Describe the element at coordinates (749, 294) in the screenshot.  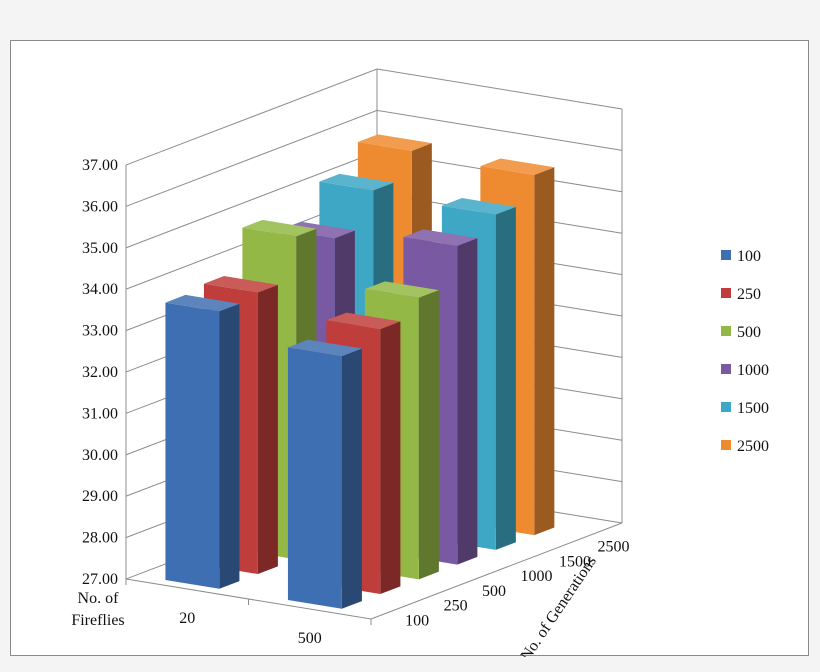
I see `legend-label: 250` at that location.